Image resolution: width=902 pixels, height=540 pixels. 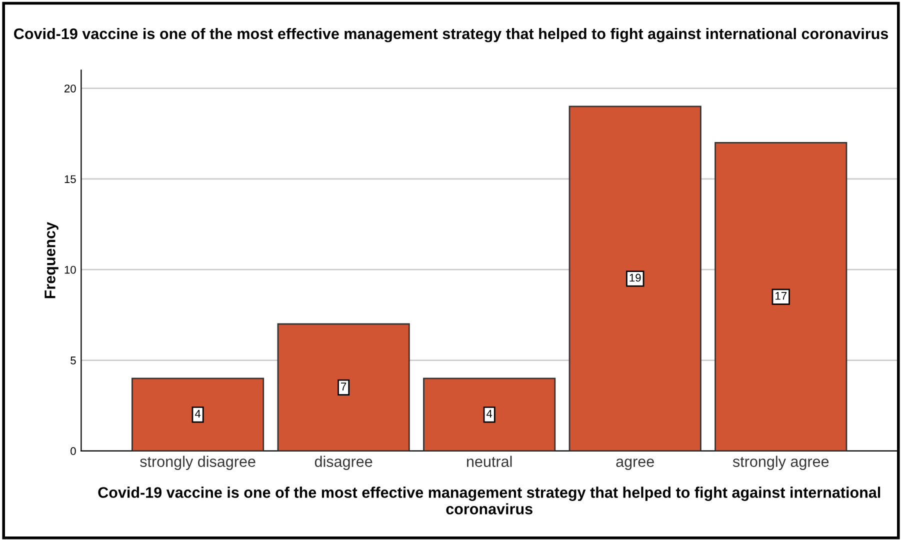 What do you see at coordinates (70, 179) in the screenshot?
I see `y-tick-label: 15` at bounding box center [70, 179].